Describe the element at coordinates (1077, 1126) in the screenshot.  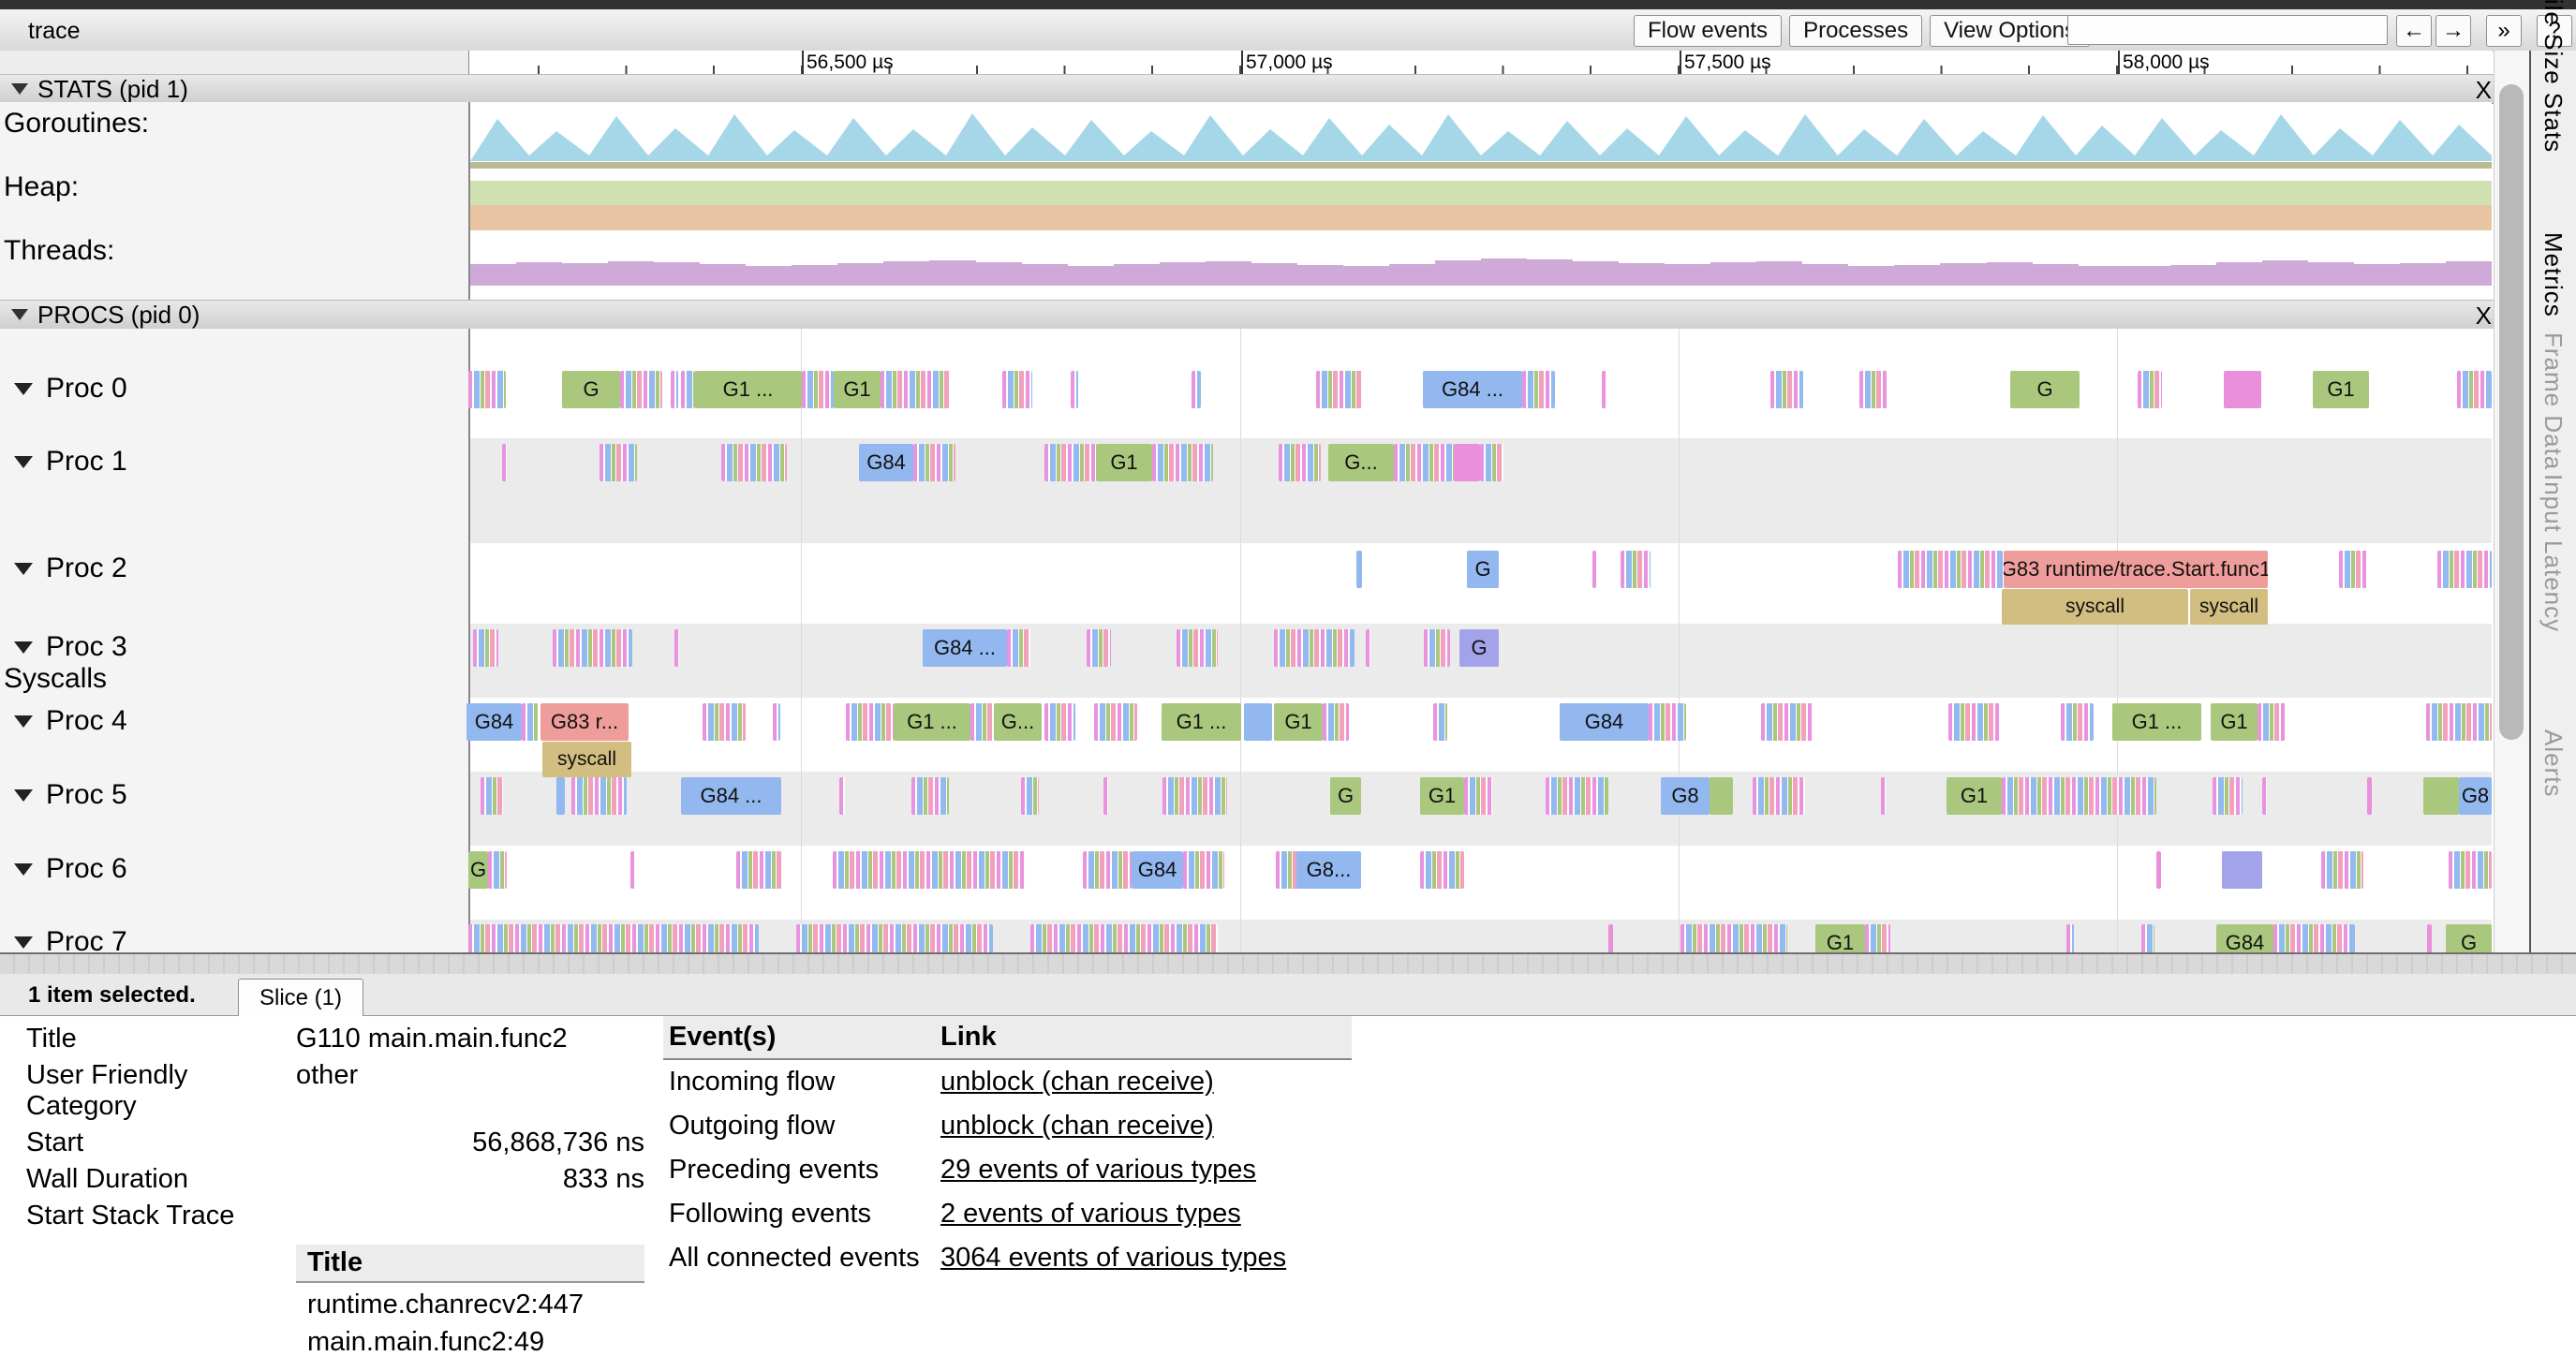
I see `event-link: unblock (chan receive)` at that location.